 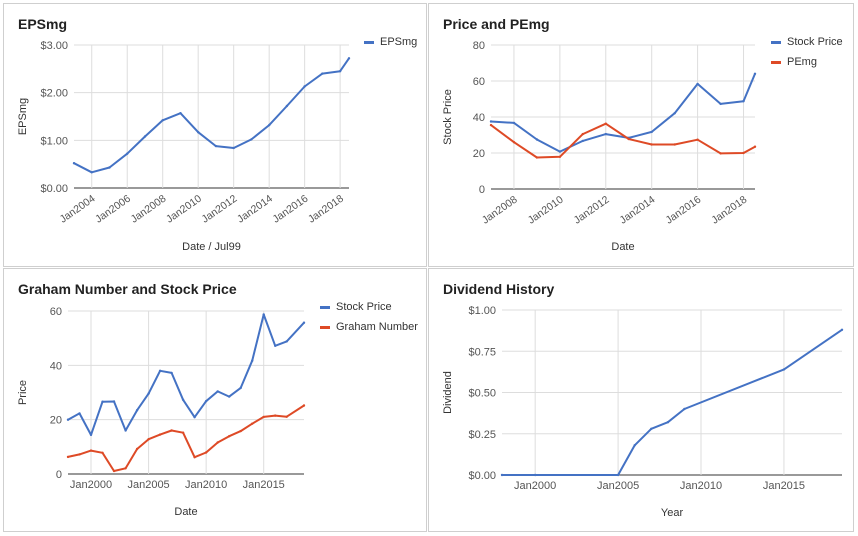 What do you see at coordinates (496, 24) in the screenshot?
I see `chart-title: Price and PEmg` at bounding box center [496, 24].